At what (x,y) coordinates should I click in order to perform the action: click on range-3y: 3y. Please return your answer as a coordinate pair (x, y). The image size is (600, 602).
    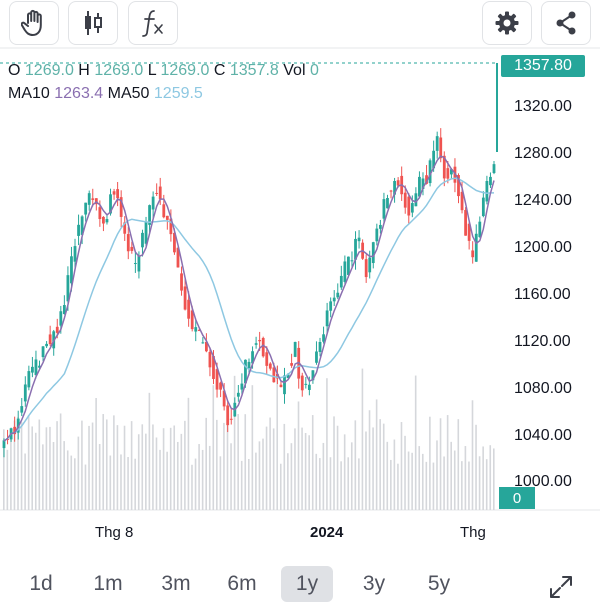
    Looking at the image, I should click on (374, 583).